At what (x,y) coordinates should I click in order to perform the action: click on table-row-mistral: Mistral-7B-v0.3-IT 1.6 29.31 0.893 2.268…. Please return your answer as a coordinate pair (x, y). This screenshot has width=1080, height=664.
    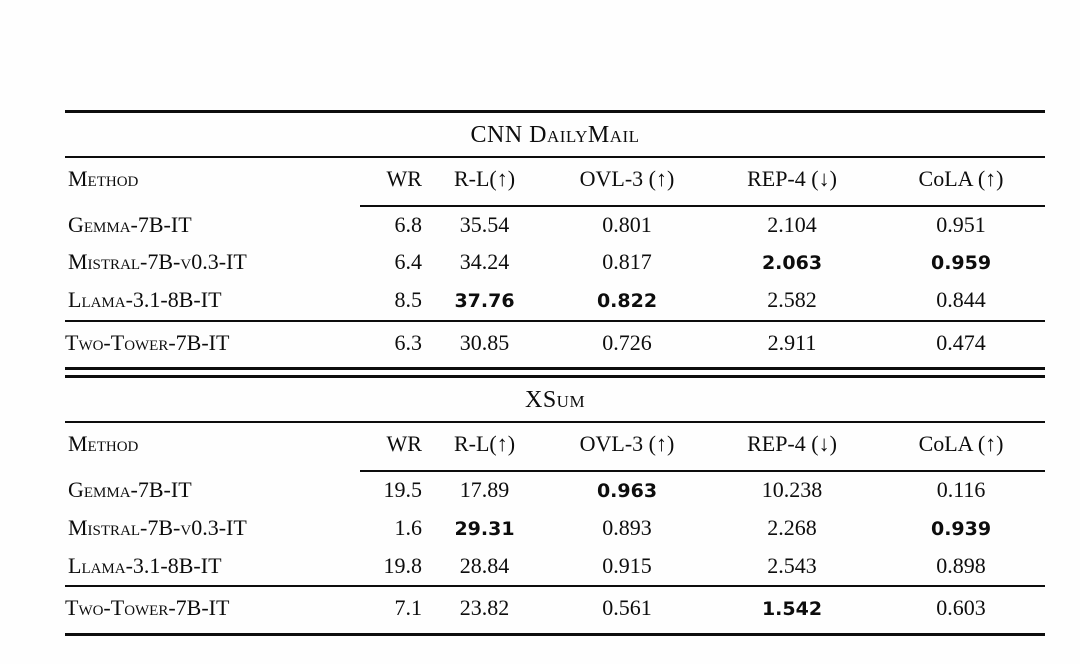
    Looking at the image, I should click on (555, 529).